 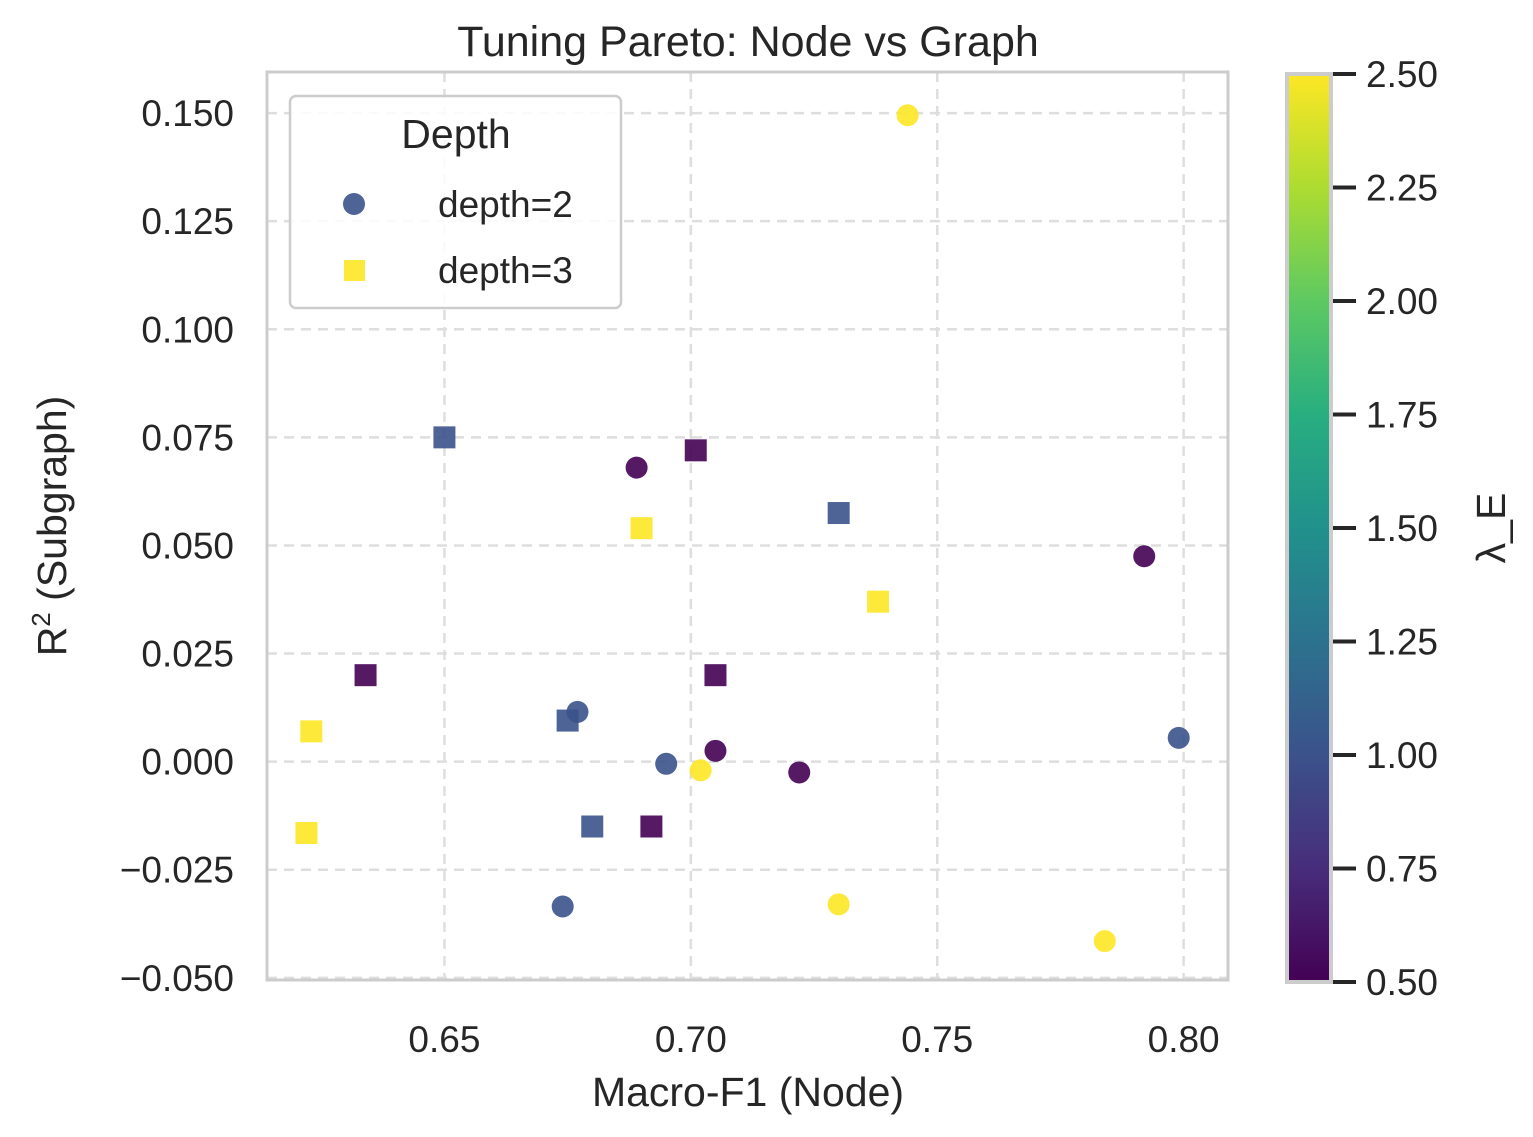 What do you see at coordinates (813, 1039) in the screenshot?
I see `x-axis-ticks: 0.65 0.70 0.75 0.80` at bounding box center [813, 1039].